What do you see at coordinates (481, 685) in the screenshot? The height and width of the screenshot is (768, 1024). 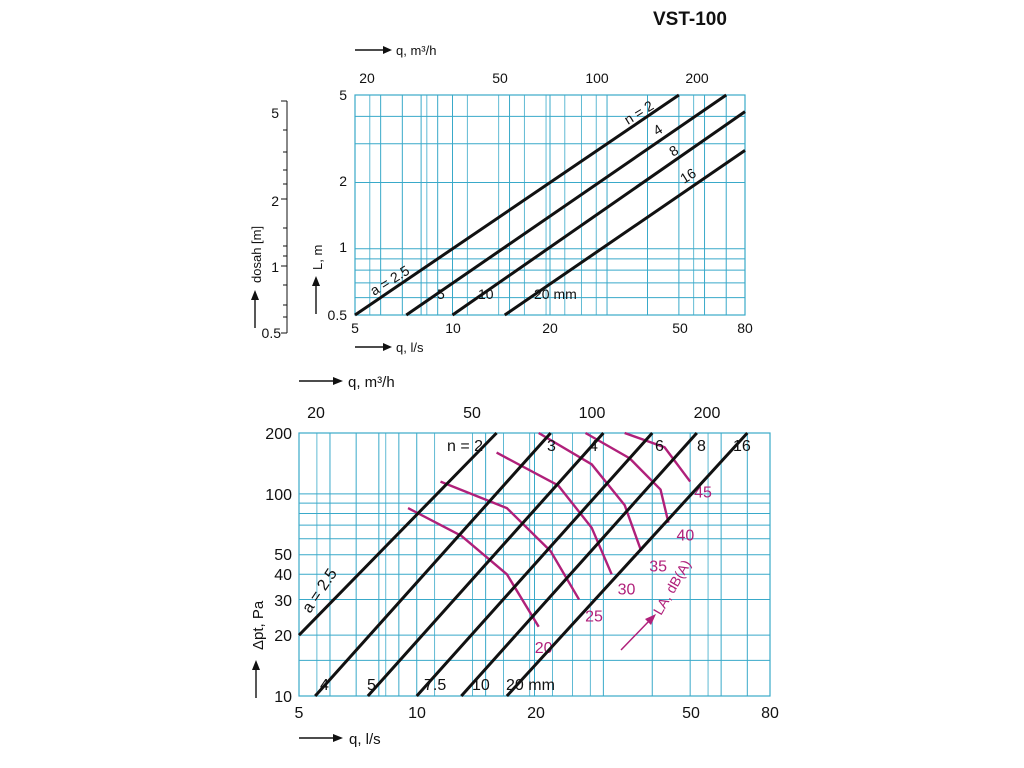 I see `pressure-series-a-label: 10` at bounding box center [481, 685].